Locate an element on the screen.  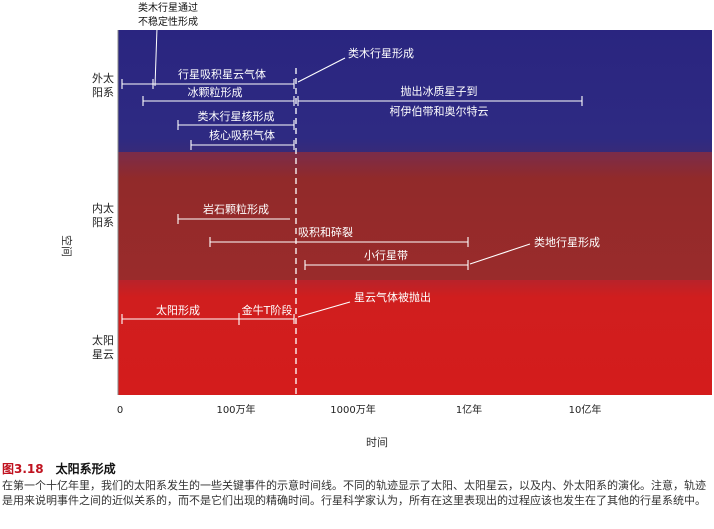
terrestrial-label: 类地行星形成 is located at coordinates (567, 242).